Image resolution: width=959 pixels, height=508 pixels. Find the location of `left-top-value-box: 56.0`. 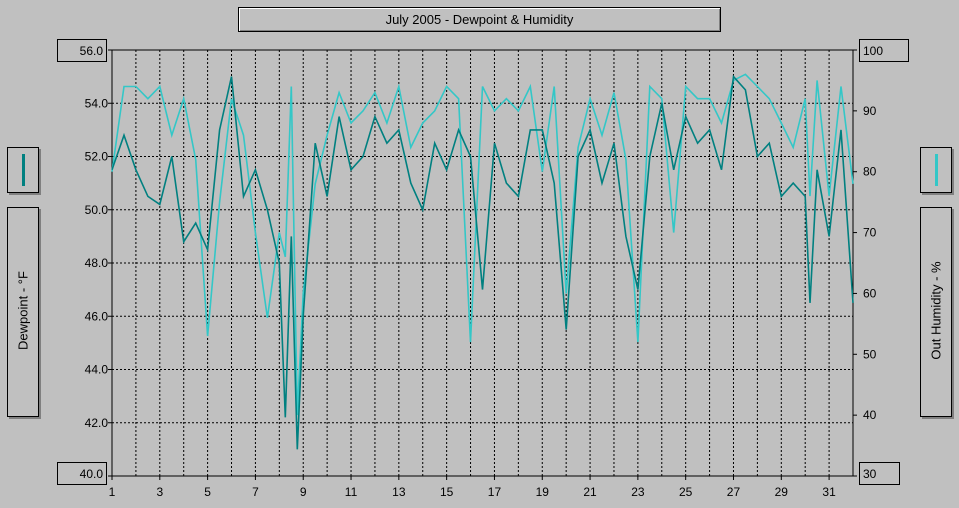

left-top-value-box: 56.0 is located at coordinates (82, 50).